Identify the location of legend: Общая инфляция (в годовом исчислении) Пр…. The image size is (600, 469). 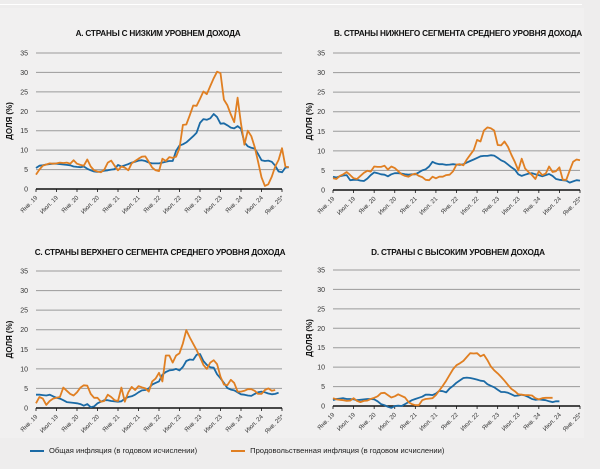
(237, 450).